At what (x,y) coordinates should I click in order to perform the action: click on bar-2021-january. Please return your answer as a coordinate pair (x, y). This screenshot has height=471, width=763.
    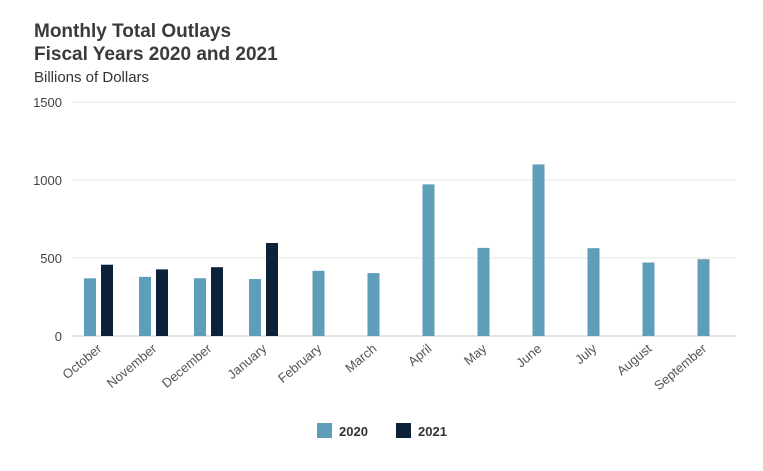
    Looking at the image, I should click on (272, 289).